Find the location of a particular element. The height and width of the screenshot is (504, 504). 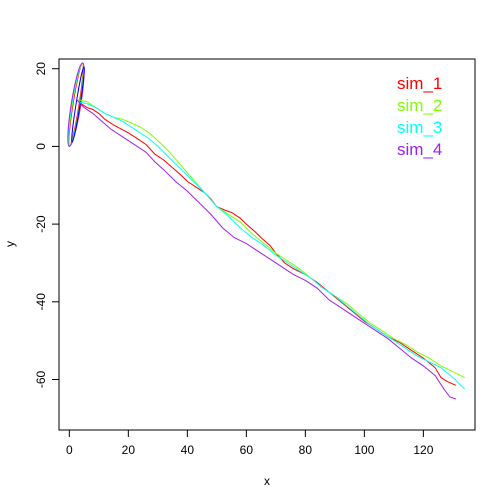

legend-entry-sim_3: sim_3 is located at coordinates (419, 127).